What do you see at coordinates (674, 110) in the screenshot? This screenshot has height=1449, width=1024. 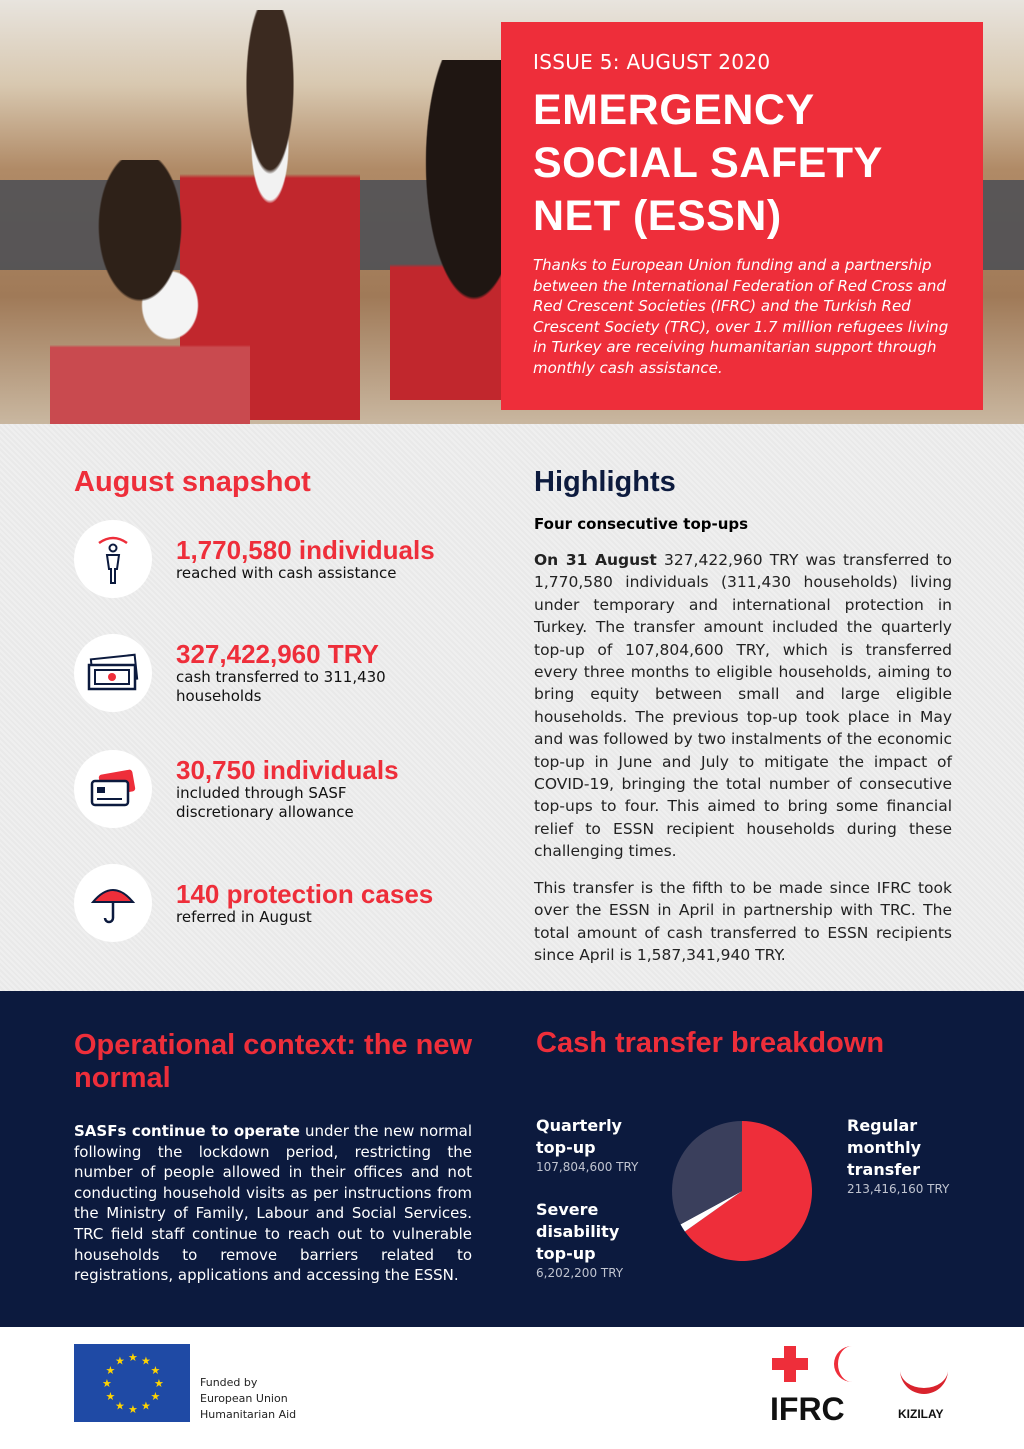 I see `title-line: EMERGENCY` at bounding box center [674, 110].